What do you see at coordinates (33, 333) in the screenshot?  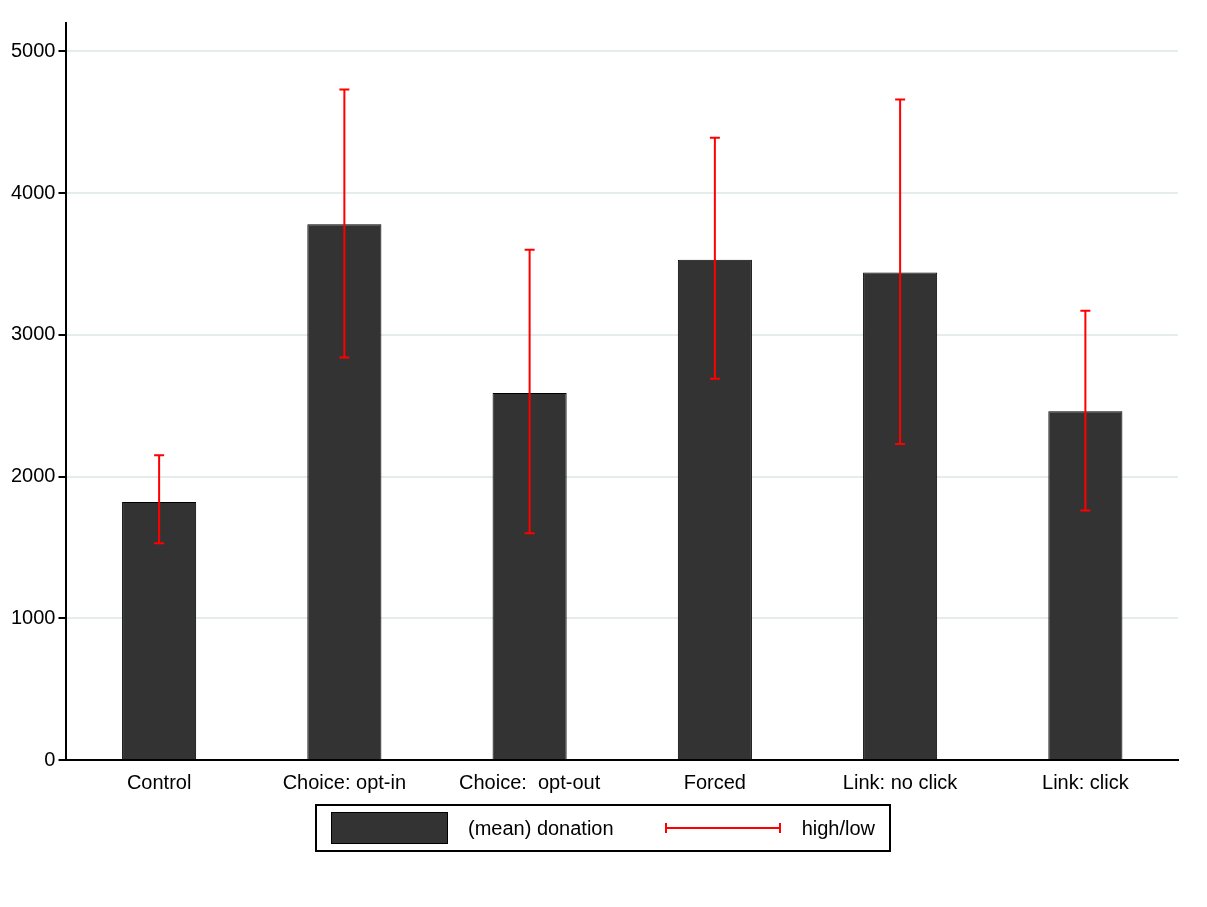 I see `y-tick-label: 3000` at bounding box center [33, 333].